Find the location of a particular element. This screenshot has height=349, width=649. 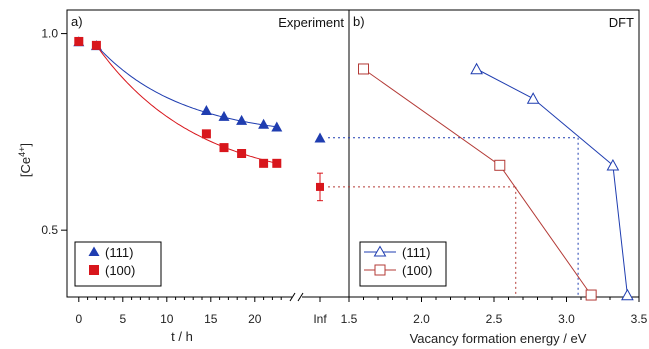

y-axis-title-superscript: 4+ is located at coordinates (22, 152).